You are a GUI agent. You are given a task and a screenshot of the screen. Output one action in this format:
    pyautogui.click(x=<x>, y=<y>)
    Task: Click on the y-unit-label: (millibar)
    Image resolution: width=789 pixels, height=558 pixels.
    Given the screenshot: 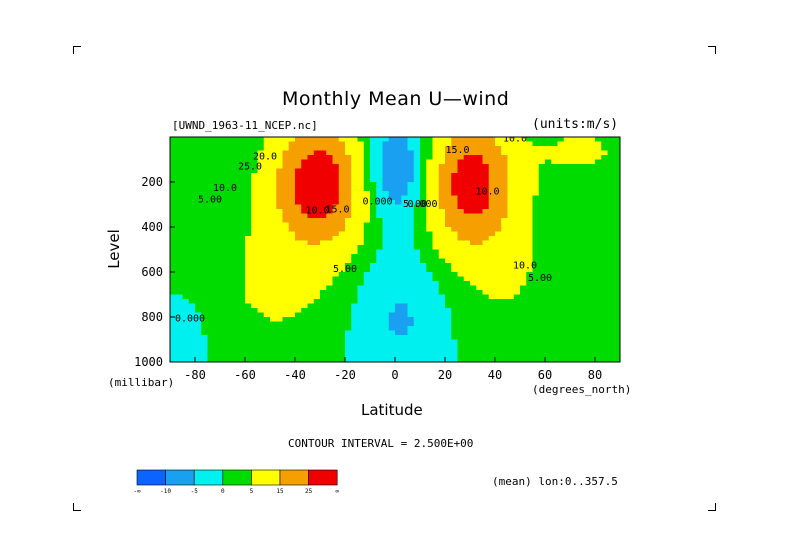 What is the action you would take?
    pyautogui.click(x=141, y=382)
    